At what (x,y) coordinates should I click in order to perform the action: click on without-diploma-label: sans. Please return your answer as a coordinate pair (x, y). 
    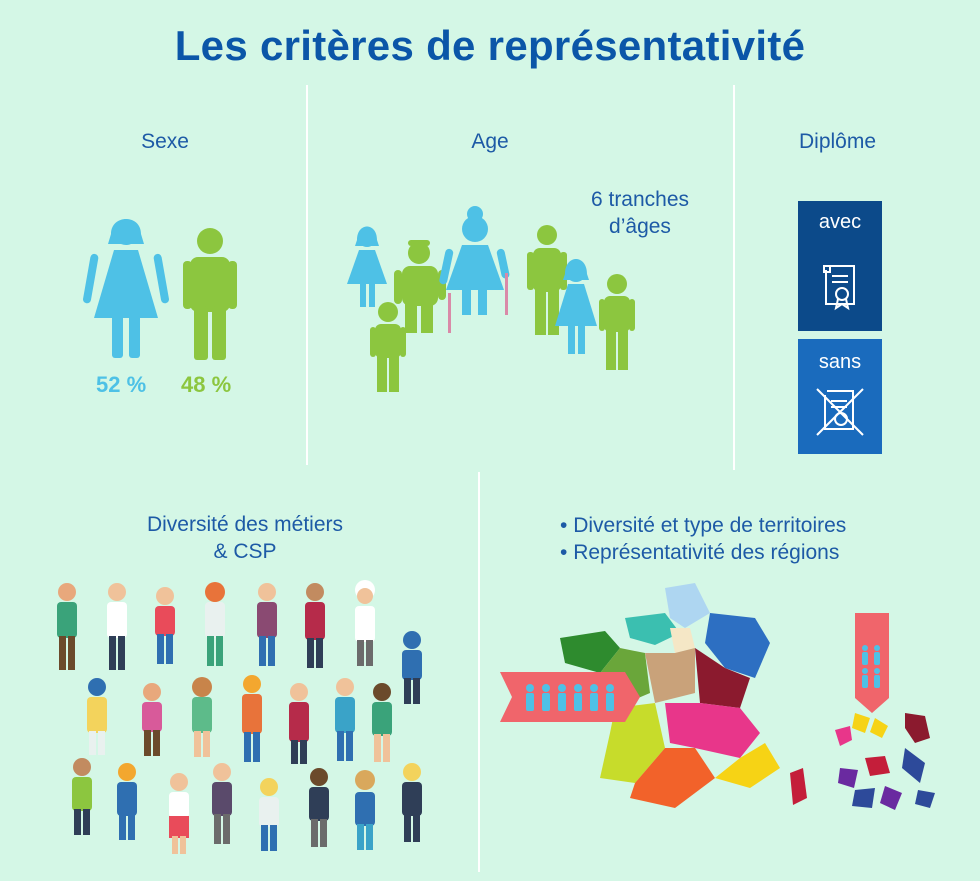
    Looking at the image, I should click on (840, 362).